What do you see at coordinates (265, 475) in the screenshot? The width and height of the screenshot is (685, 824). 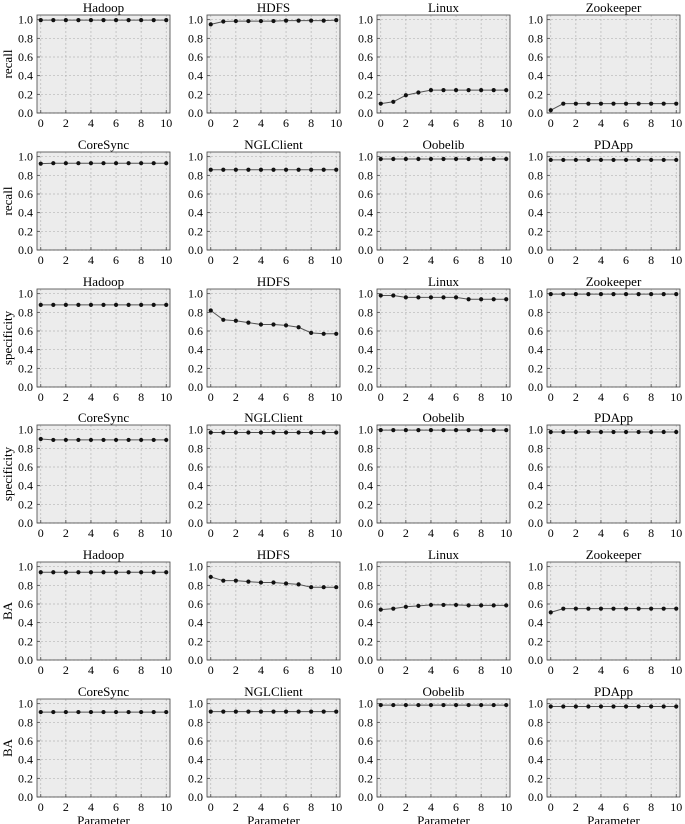 I see `panel-14: 0.0 0.2 0.4 0.6 0.8 1.0 0 2 4 6 8 10 NGLClient` at bounding box center [265, 475].